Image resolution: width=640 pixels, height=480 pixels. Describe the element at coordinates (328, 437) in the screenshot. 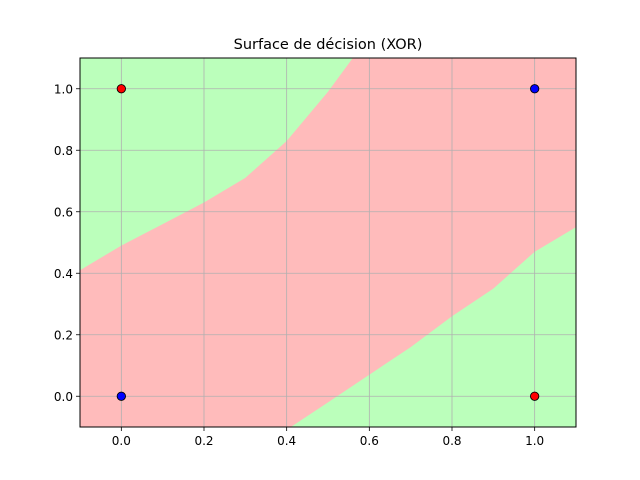

I see `x-axis: 0.0 0.2 0.4 0.6 0.8 1.0` at that location.